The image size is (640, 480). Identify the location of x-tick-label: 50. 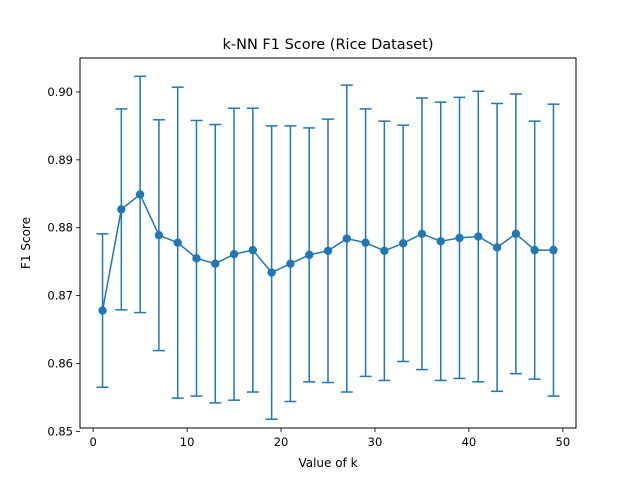
(563, 442).